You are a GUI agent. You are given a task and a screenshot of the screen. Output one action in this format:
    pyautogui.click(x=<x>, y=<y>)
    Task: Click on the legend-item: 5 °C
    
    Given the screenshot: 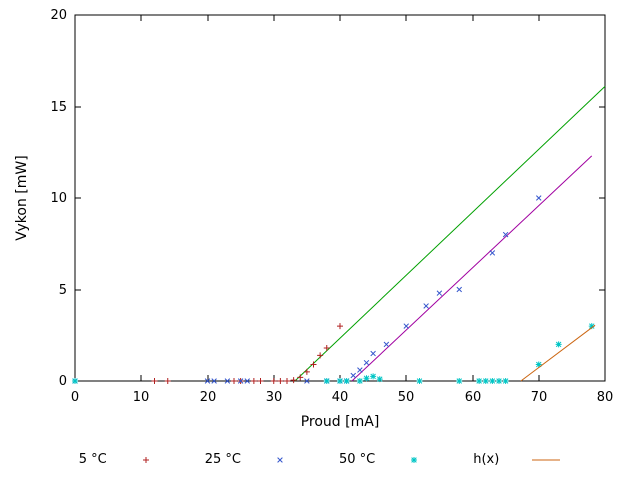 What is the action you would take?
    pyautogui.click(x=116, y=459)
    